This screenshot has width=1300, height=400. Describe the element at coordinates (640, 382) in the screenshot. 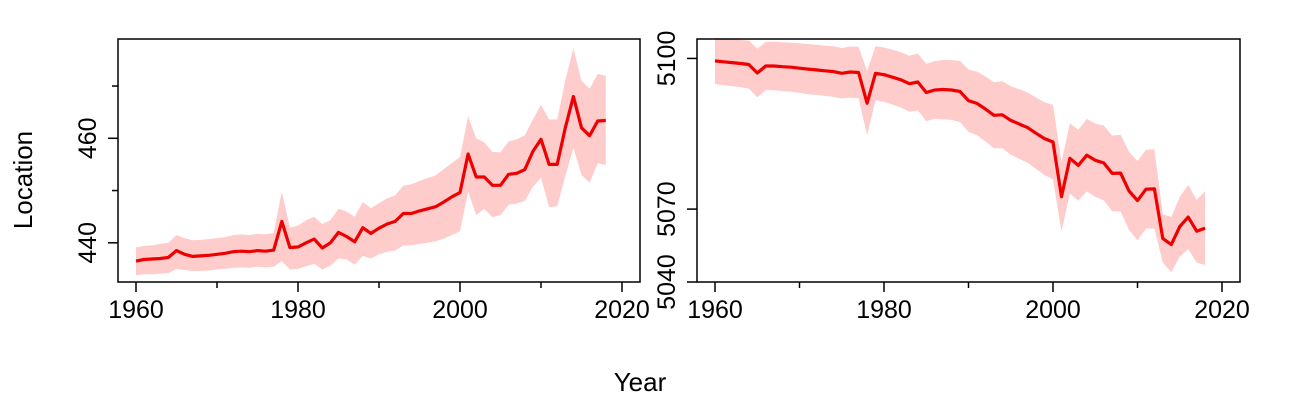

I see `x-axis-title: Year` at that location.